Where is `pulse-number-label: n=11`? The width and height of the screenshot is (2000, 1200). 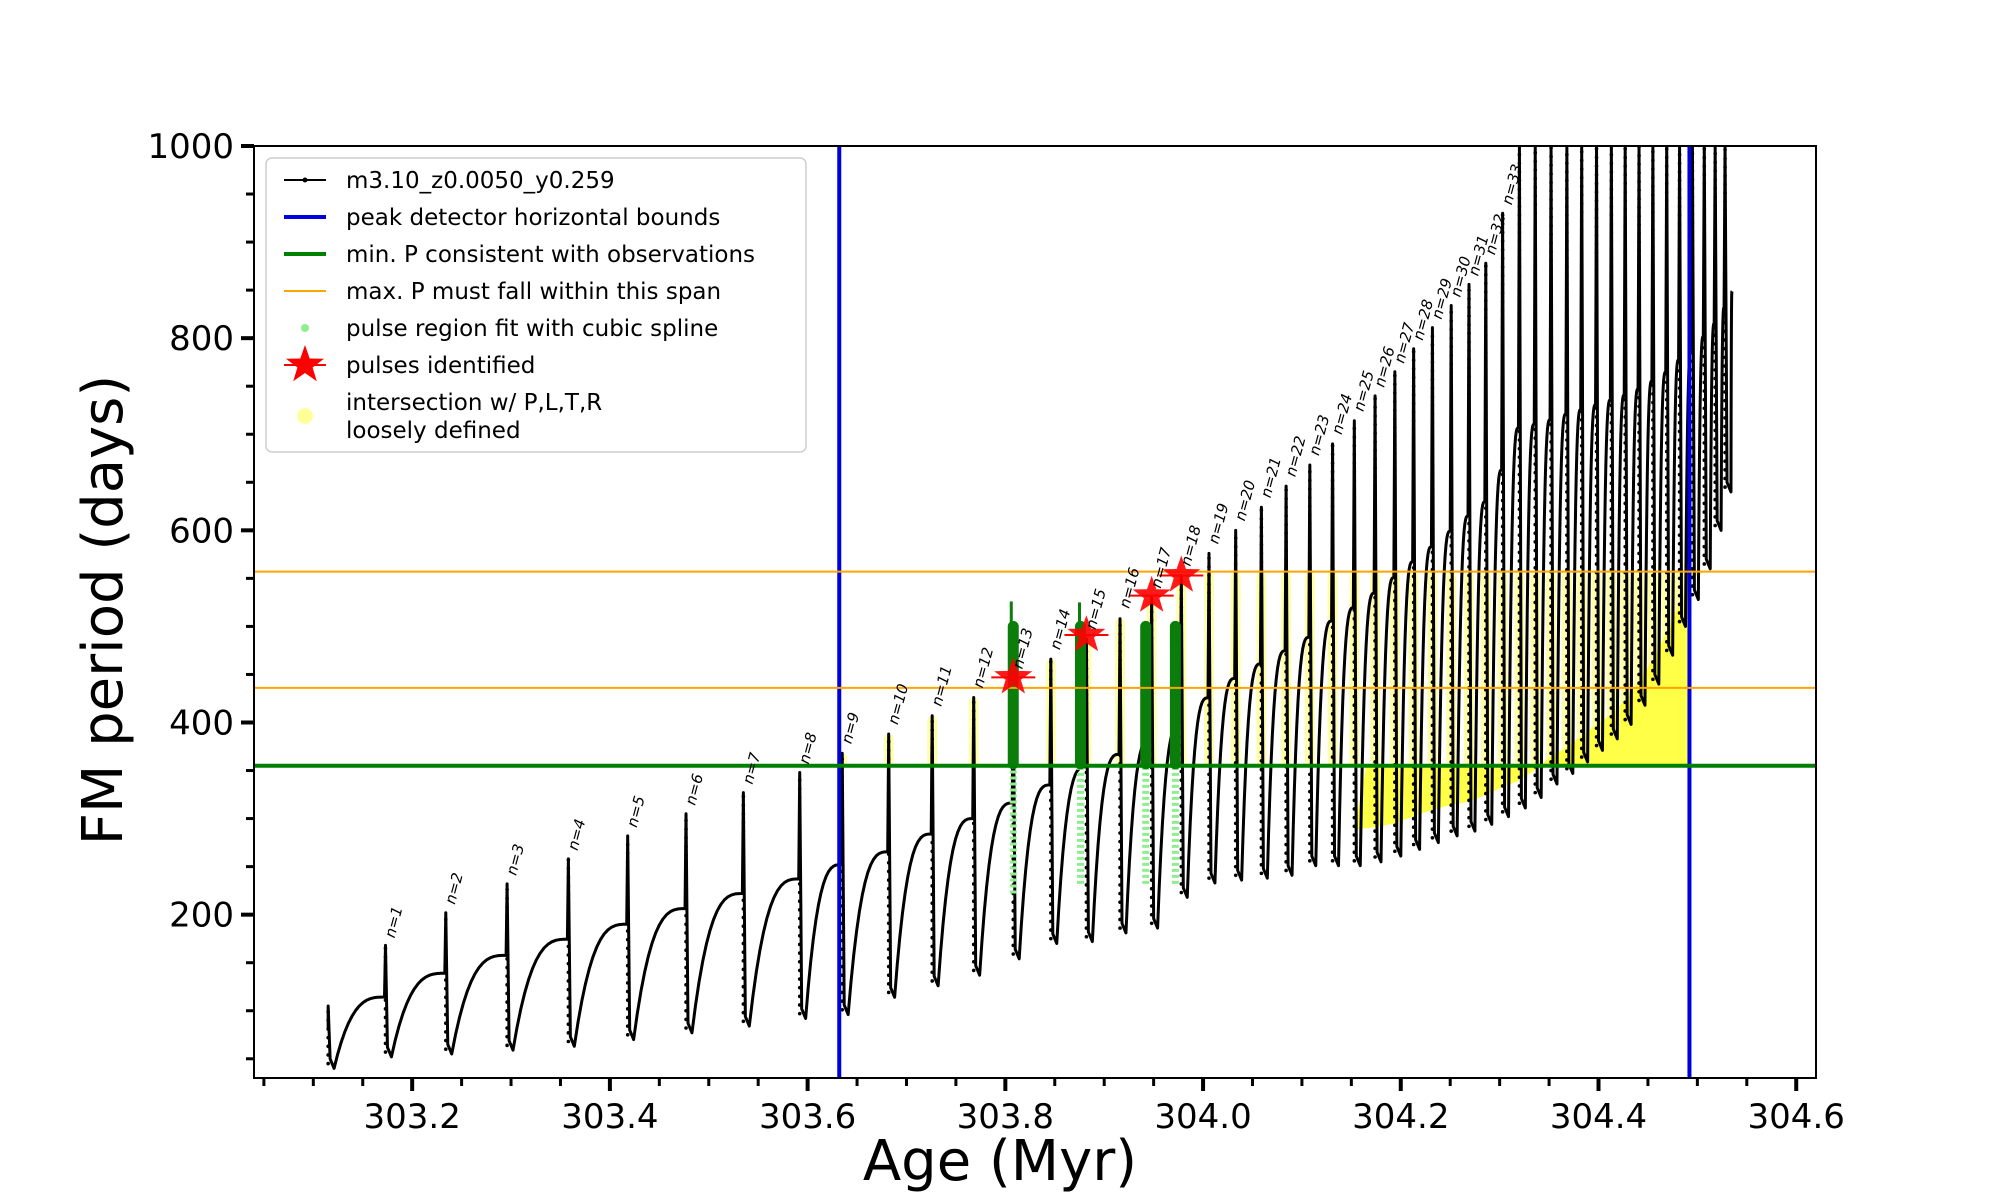
pulse-number-label: n=11 is located at coordinates (942, 686).